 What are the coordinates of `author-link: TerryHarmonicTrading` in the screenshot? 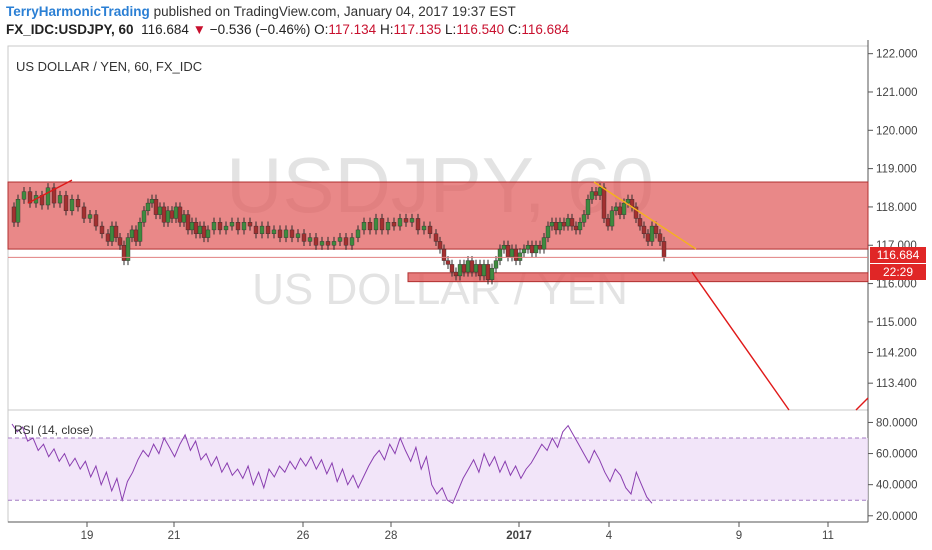 It's located at (78, 11).